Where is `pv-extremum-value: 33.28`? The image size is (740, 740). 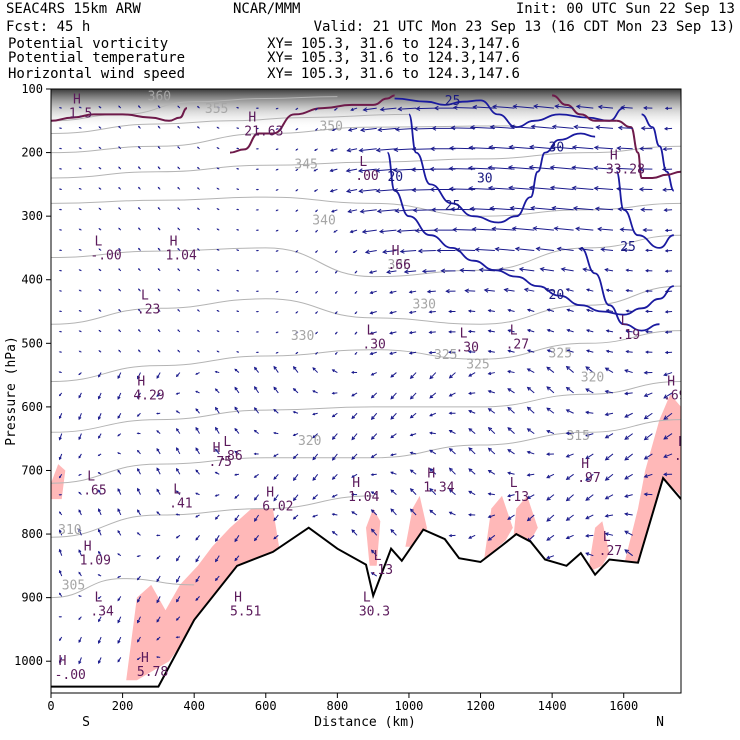 pv-extremum-value: 33.28 is located at coordinates (625, 170).